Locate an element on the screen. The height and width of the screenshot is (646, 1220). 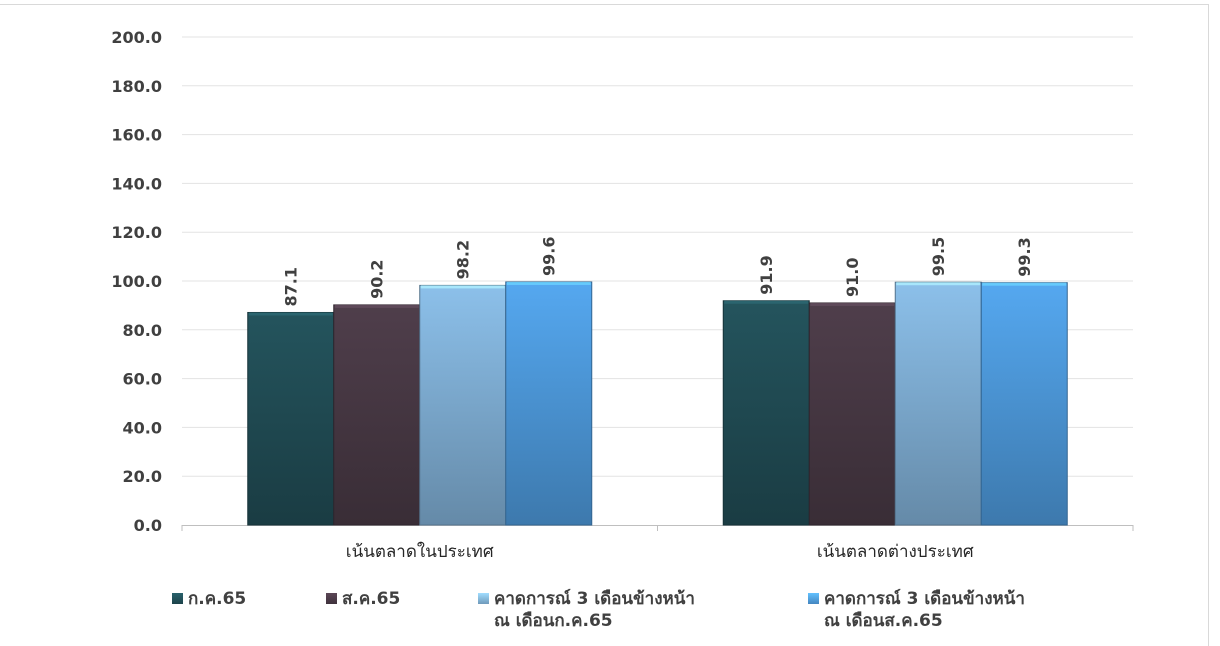
legend-label-jul: ก.ค.65 is located at coordinates (217, 599).